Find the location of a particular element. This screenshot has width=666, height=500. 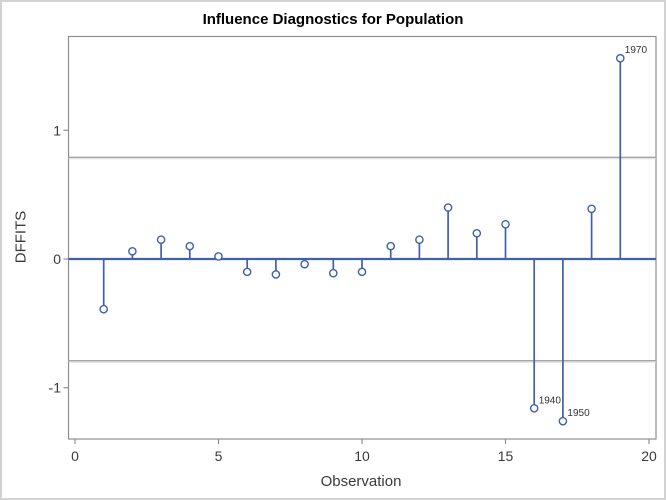

point-label-1970: 1970 is located at coordinates (636, 50).